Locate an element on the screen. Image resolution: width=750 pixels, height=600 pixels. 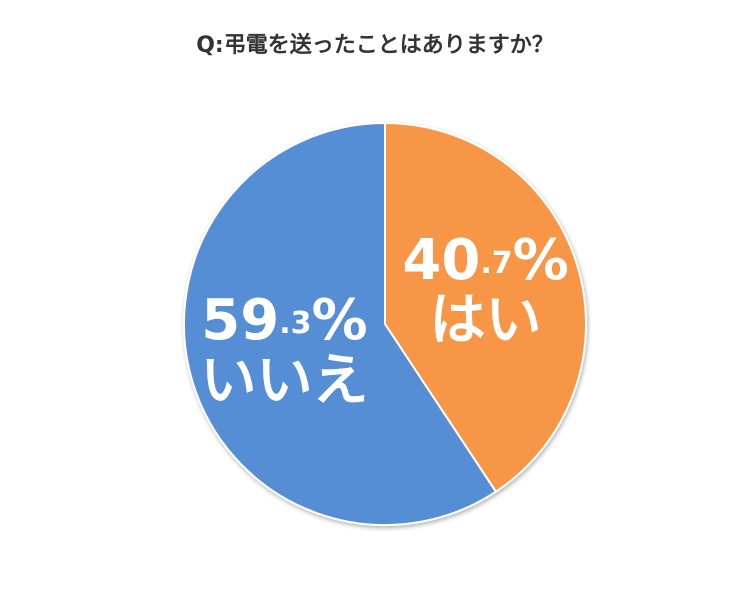
value-label: 59.3% is located at coordinates (284, 320).